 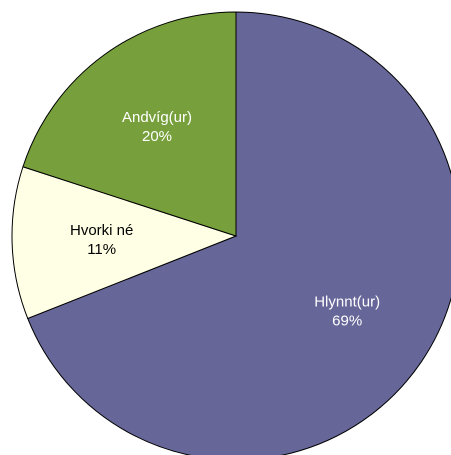 What do you see at coordinates (157, 117) in the screenshot?
I see `slice-label: Andvíg(ur)` at bounding box center [157, 117].